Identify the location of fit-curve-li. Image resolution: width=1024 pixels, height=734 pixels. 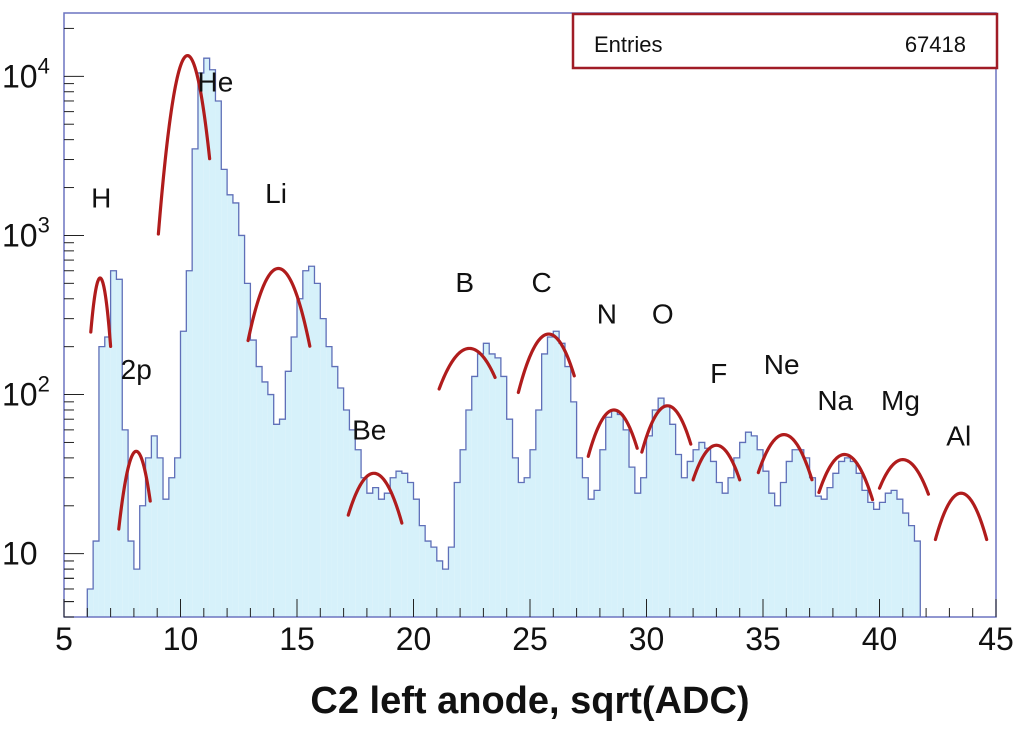
(279, 307).